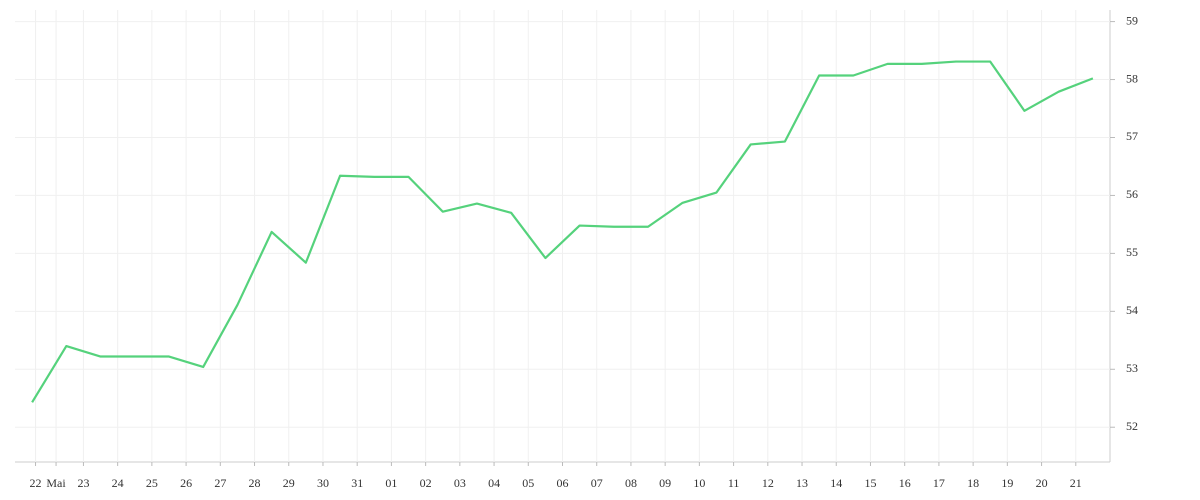  I want to click on y-tick-label: 53, so click(1132, 368).